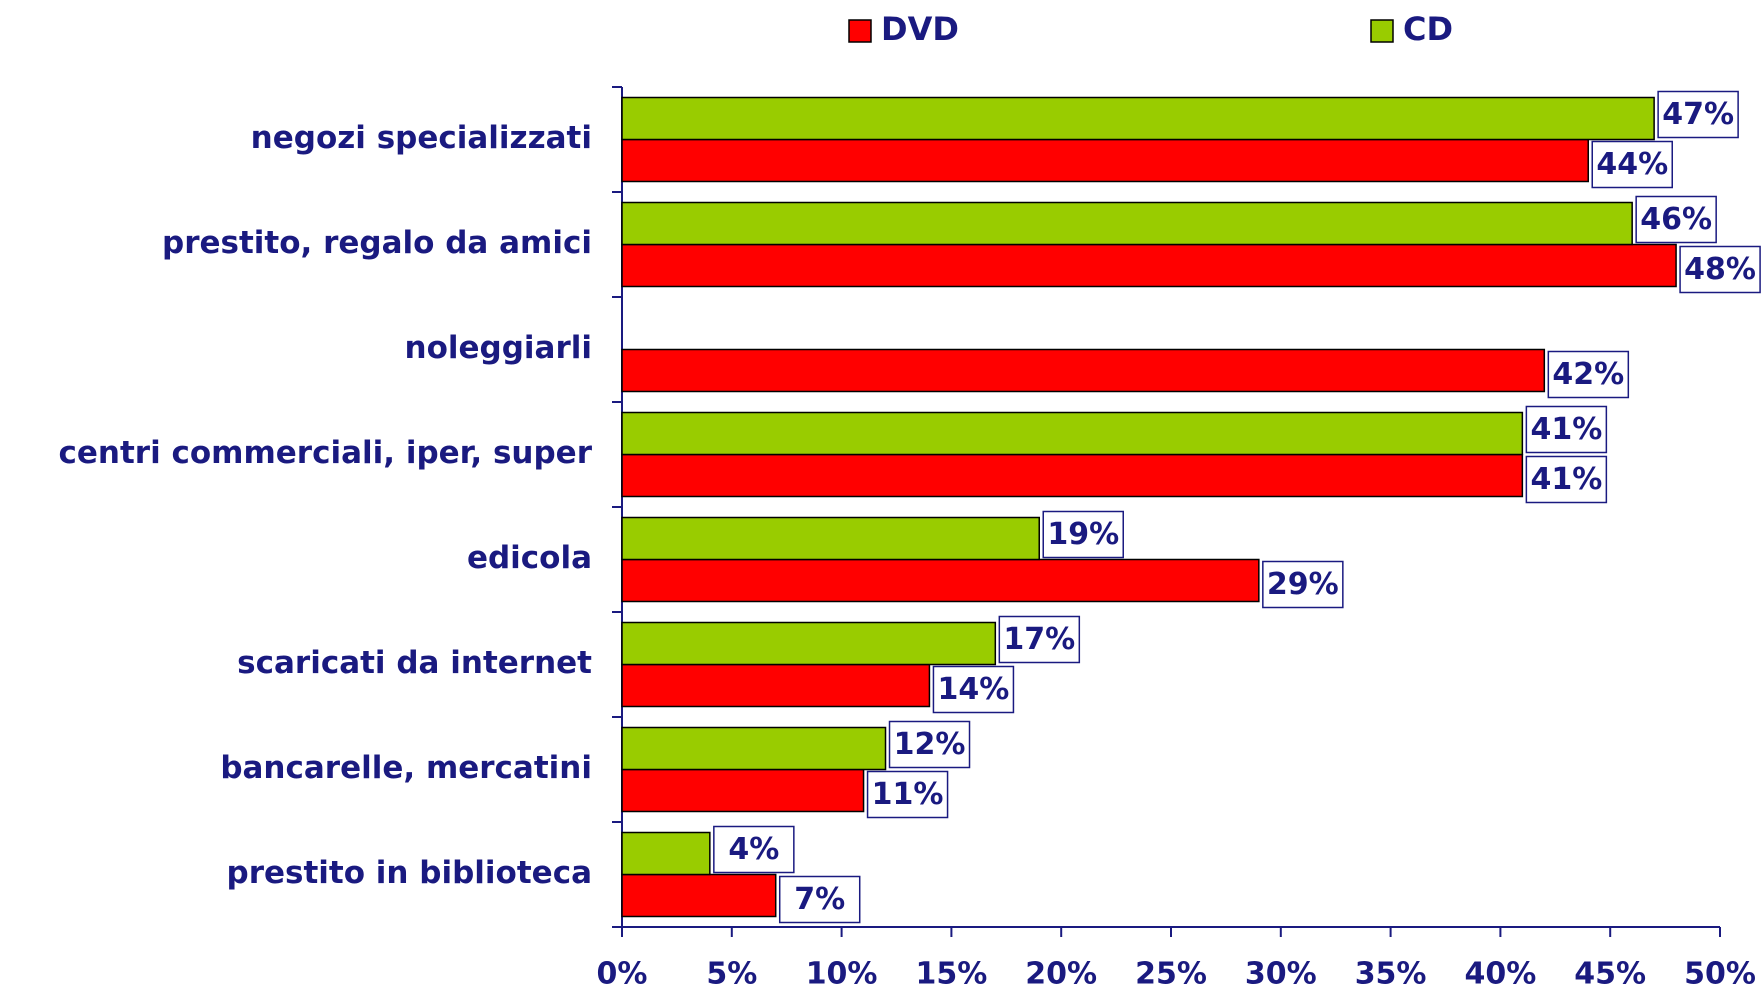  I want to click on value-label: 12%, so click(930, 744).